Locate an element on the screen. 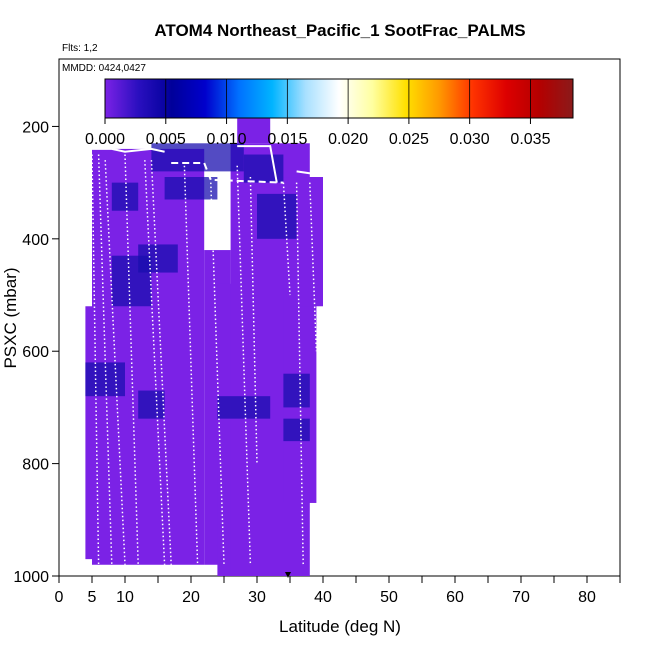 Image resolution: width=650 pixels, height=650 pixels. y-tick-label: 200 is located at coordinates (35, 127).